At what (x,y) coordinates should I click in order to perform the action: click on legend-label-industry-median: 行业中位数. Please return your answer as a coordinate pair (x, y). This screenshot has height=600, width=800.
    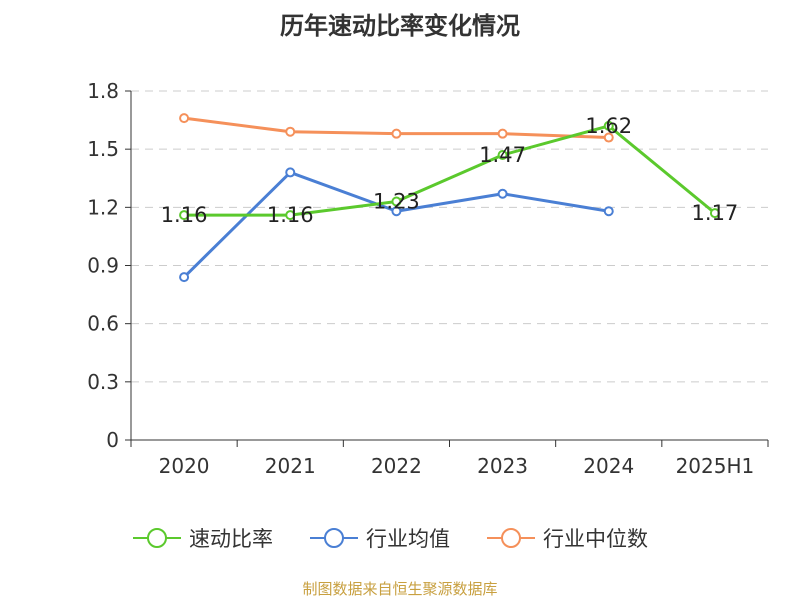
    Looking at the image, I should click on (595, 539).